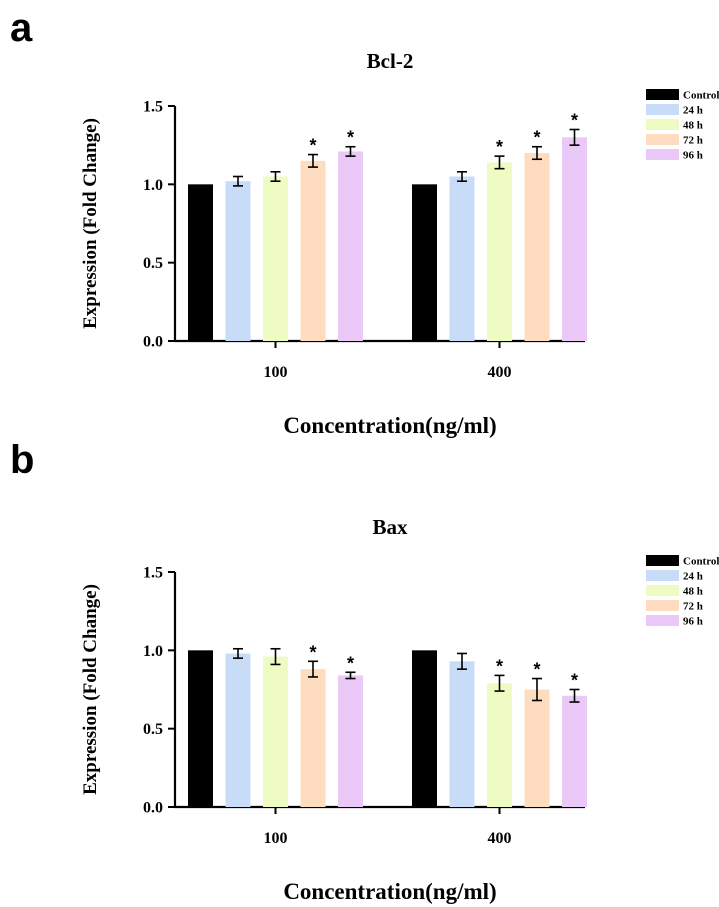  I want to click on panel-letter-b: b, so click(22, 460).